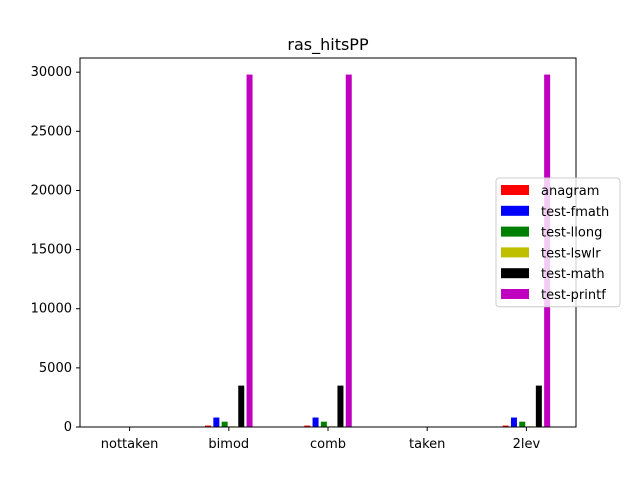 This screenshot has height=484, width=640. I want to click on bar-anagram-comb, so click(307, 426).